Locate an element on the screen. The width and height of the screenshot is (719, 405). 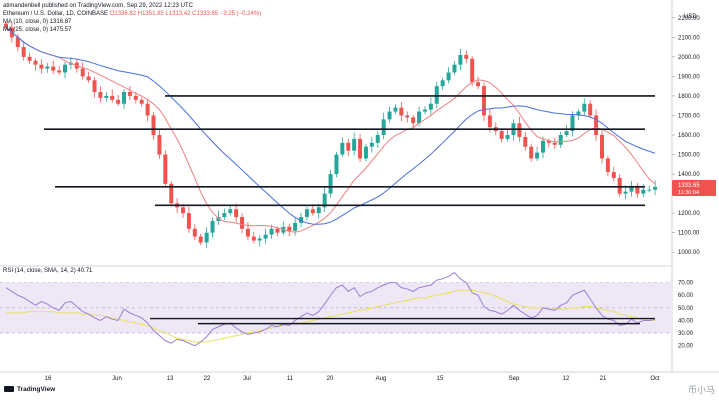
candle-countdown-text: 11:36:04 is located at coordinates (688, 193).